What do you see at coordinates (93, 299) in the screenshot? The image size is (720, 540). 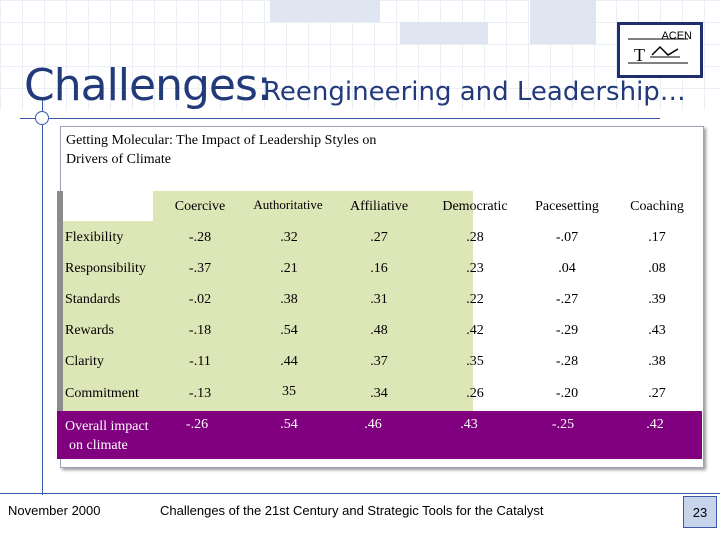 I see `row-label: Standards` at bounding box center [93, 299].